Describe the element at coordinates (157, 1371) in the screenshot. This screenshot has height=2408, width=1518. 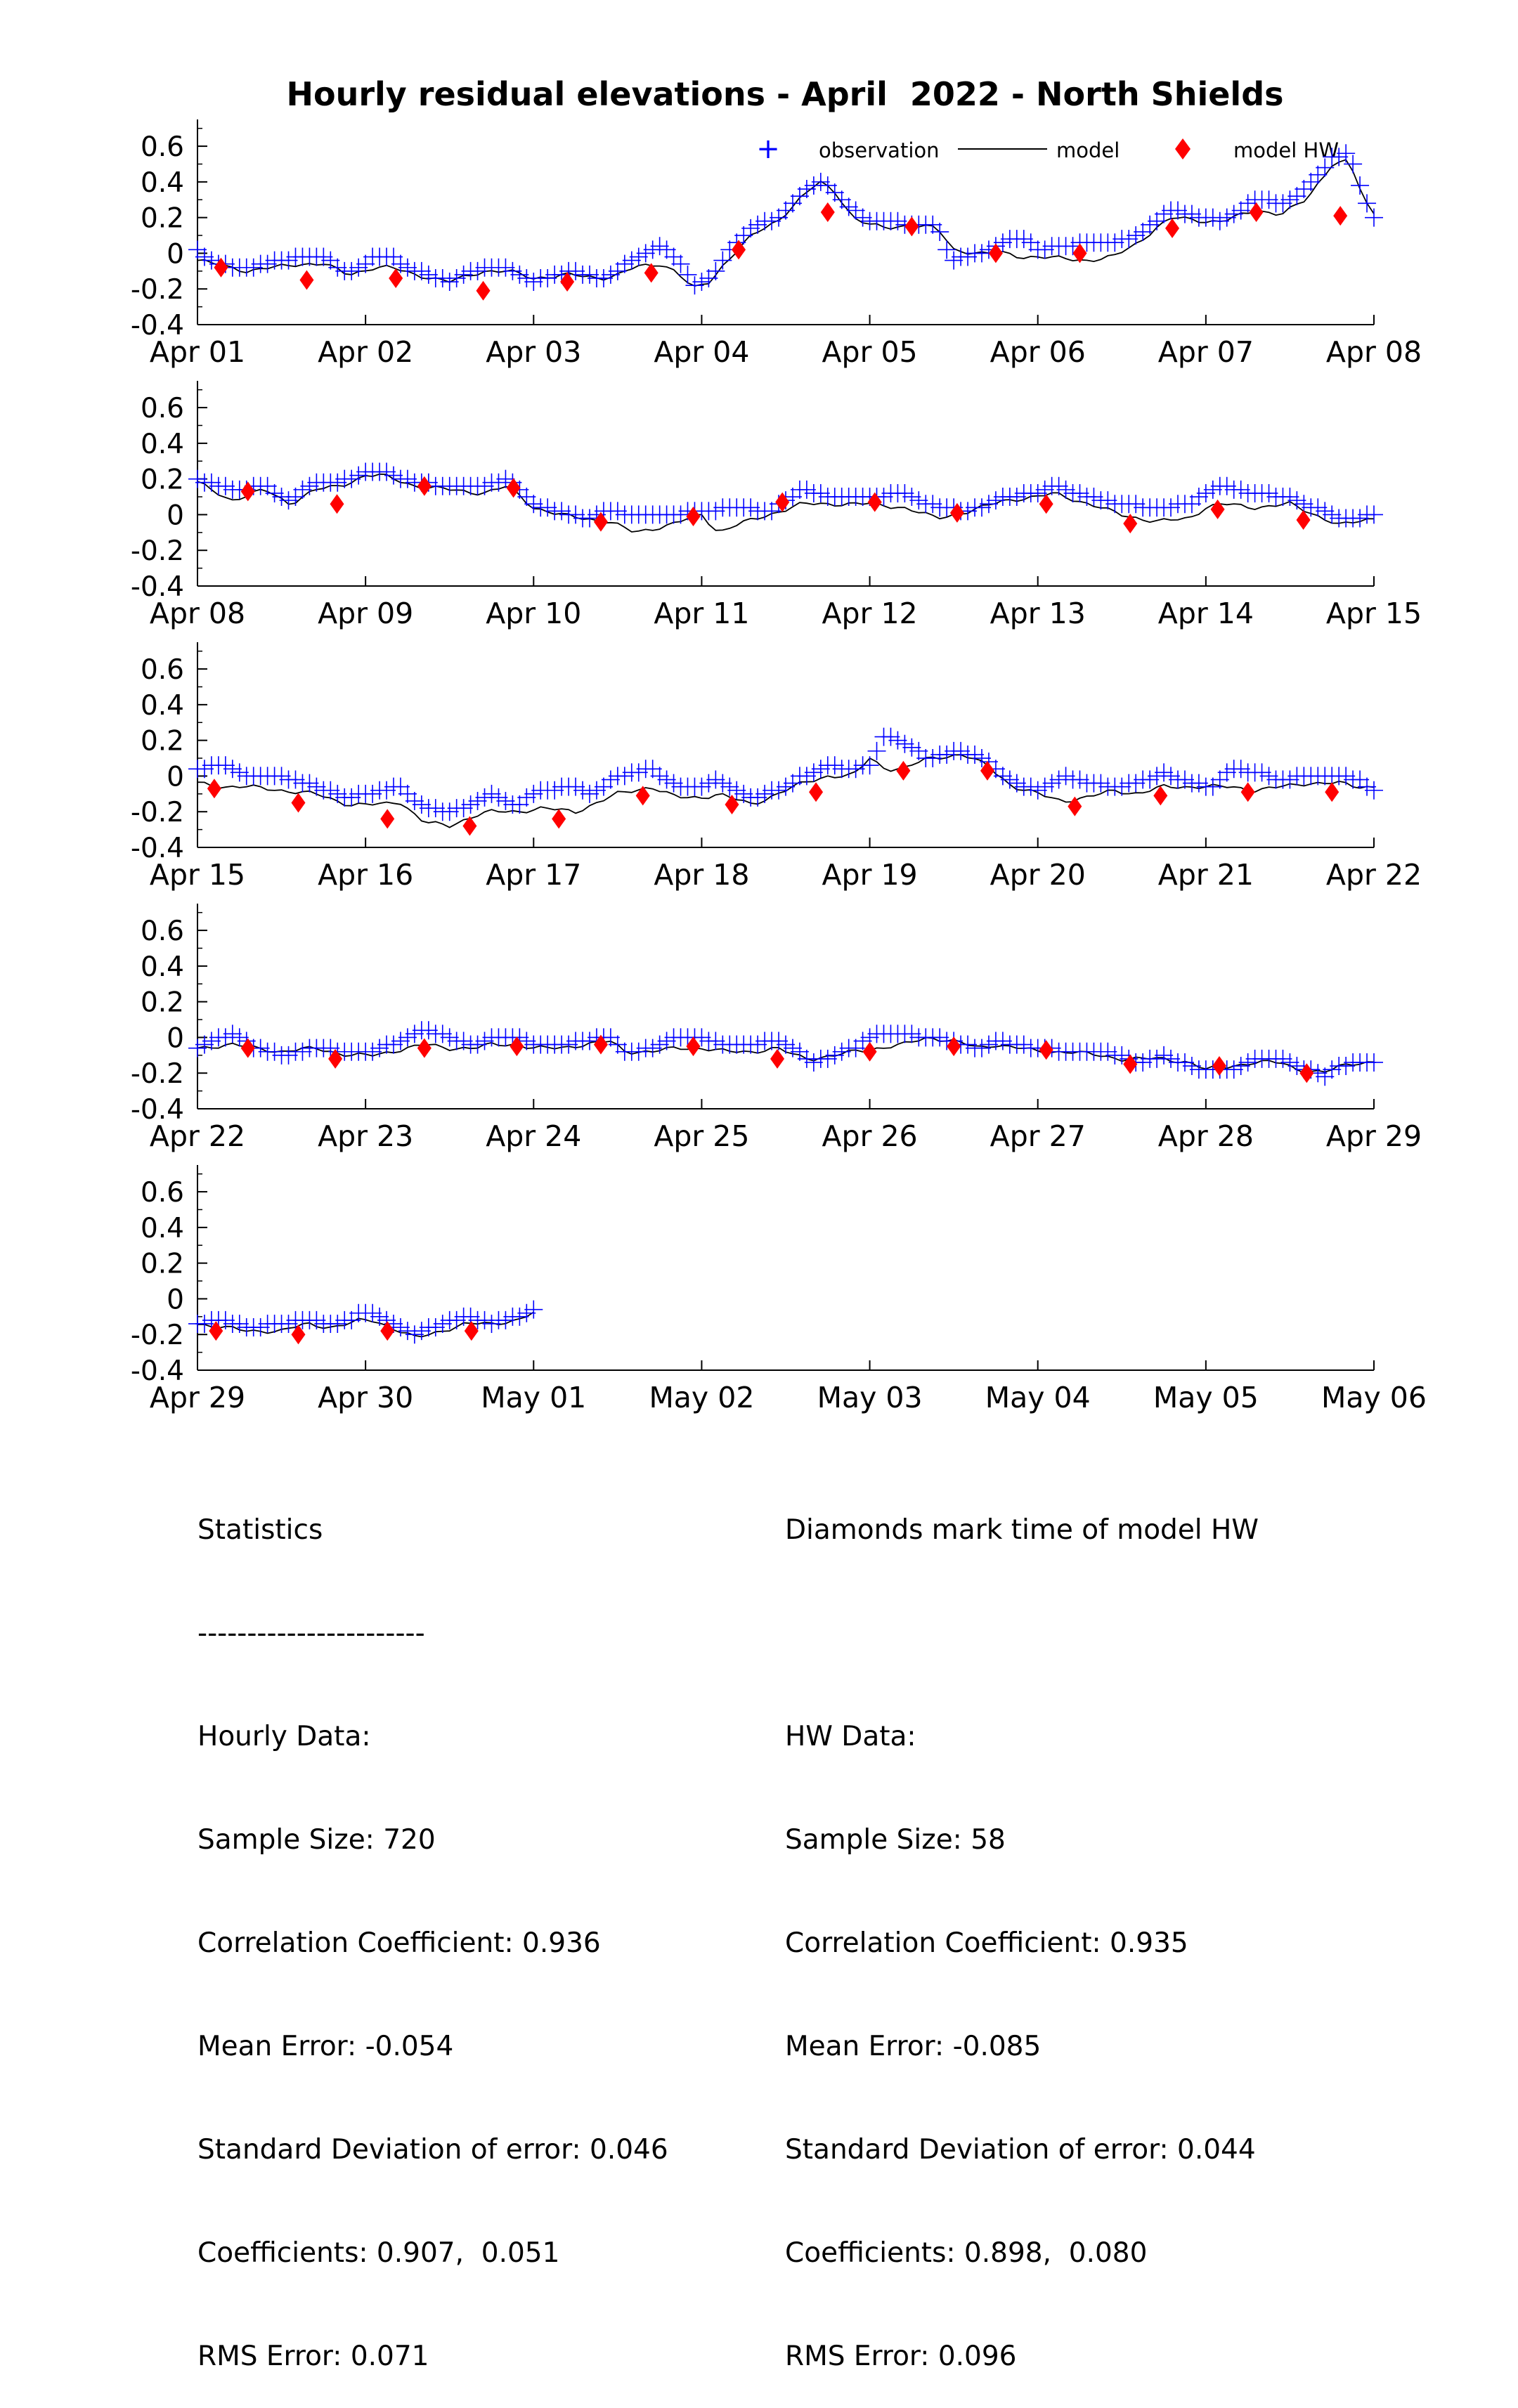
I see `y-tick-label: -0.4` at that location.